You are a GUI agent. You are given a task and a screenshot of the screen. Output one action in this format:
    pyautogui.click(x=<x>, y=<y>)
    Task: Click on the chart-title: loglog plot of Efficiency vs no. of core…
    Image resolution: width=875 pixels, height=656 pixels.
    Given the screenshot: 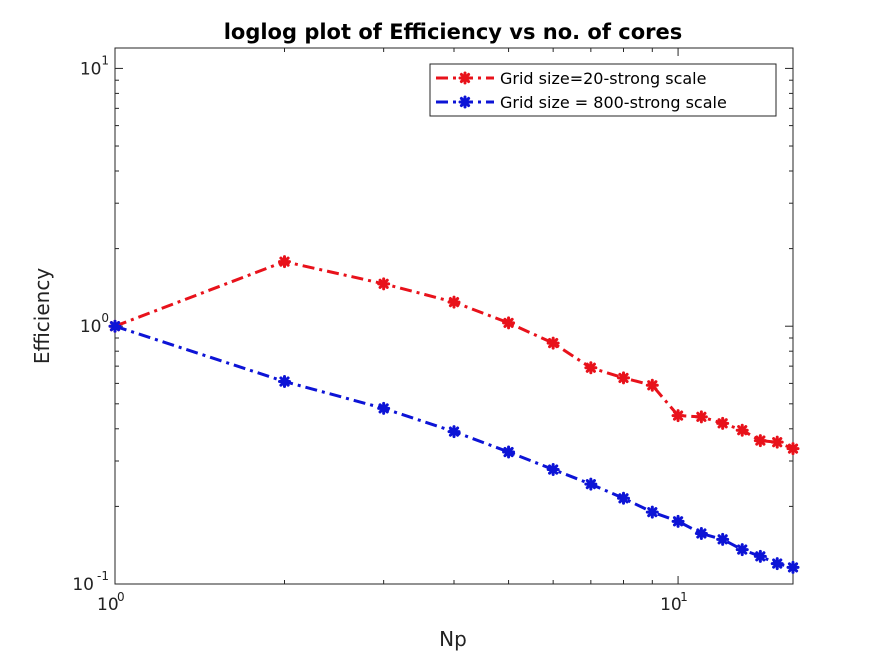 What is the action you would take?
    pyautogui.click(x=453, y=32)
    